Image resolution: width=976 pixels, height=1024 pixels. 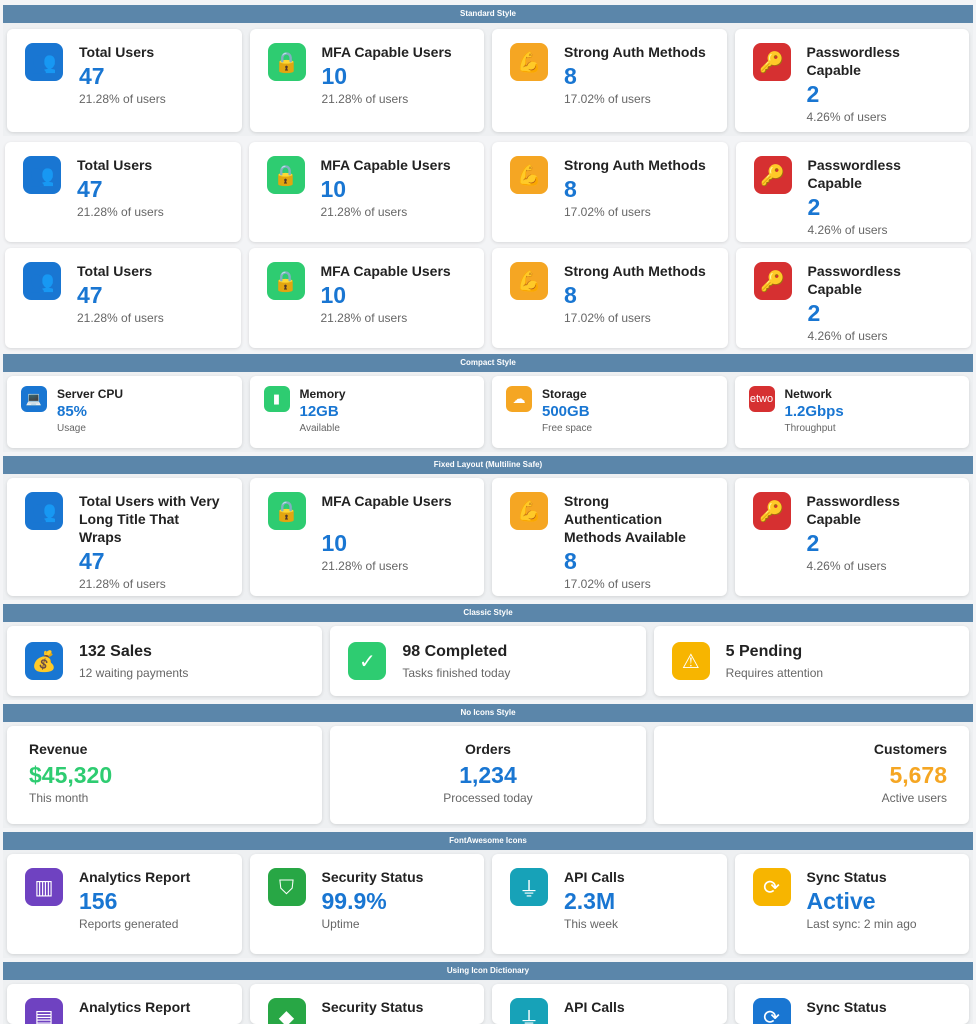 What do you see at coordinates (322, 394) in the screenshot?
I see `card-title: Memory` at bounding box center [322, 394].